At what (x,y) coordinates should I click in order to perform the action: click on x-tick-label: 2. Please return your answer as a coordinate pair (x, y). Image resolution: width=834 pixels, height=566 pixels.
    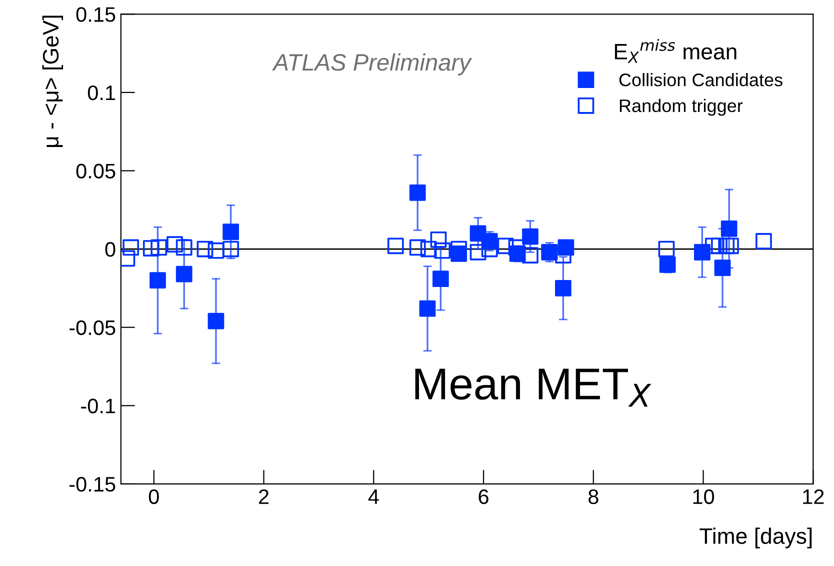
    Looking at the image, I should click on (264, 496).